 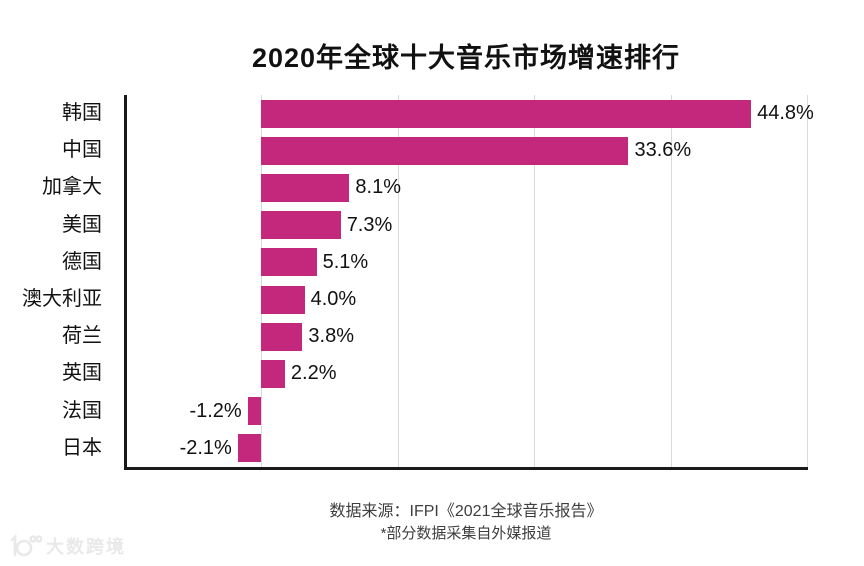 I want to click on source-note: 数据来源：IFPI《2021全球音乐报告》 *部分数据采集自外媒报道, so click(x=466, y=522).